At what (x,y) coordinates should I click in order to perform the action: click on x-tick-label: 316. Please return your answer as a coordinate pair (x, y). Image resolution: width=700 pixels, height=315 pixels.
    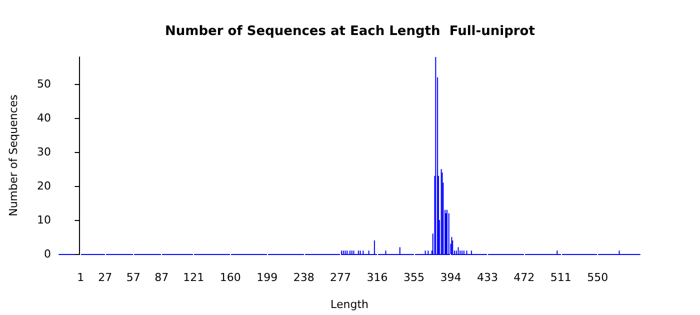
    Looking at the image, I should click on (377, 277).